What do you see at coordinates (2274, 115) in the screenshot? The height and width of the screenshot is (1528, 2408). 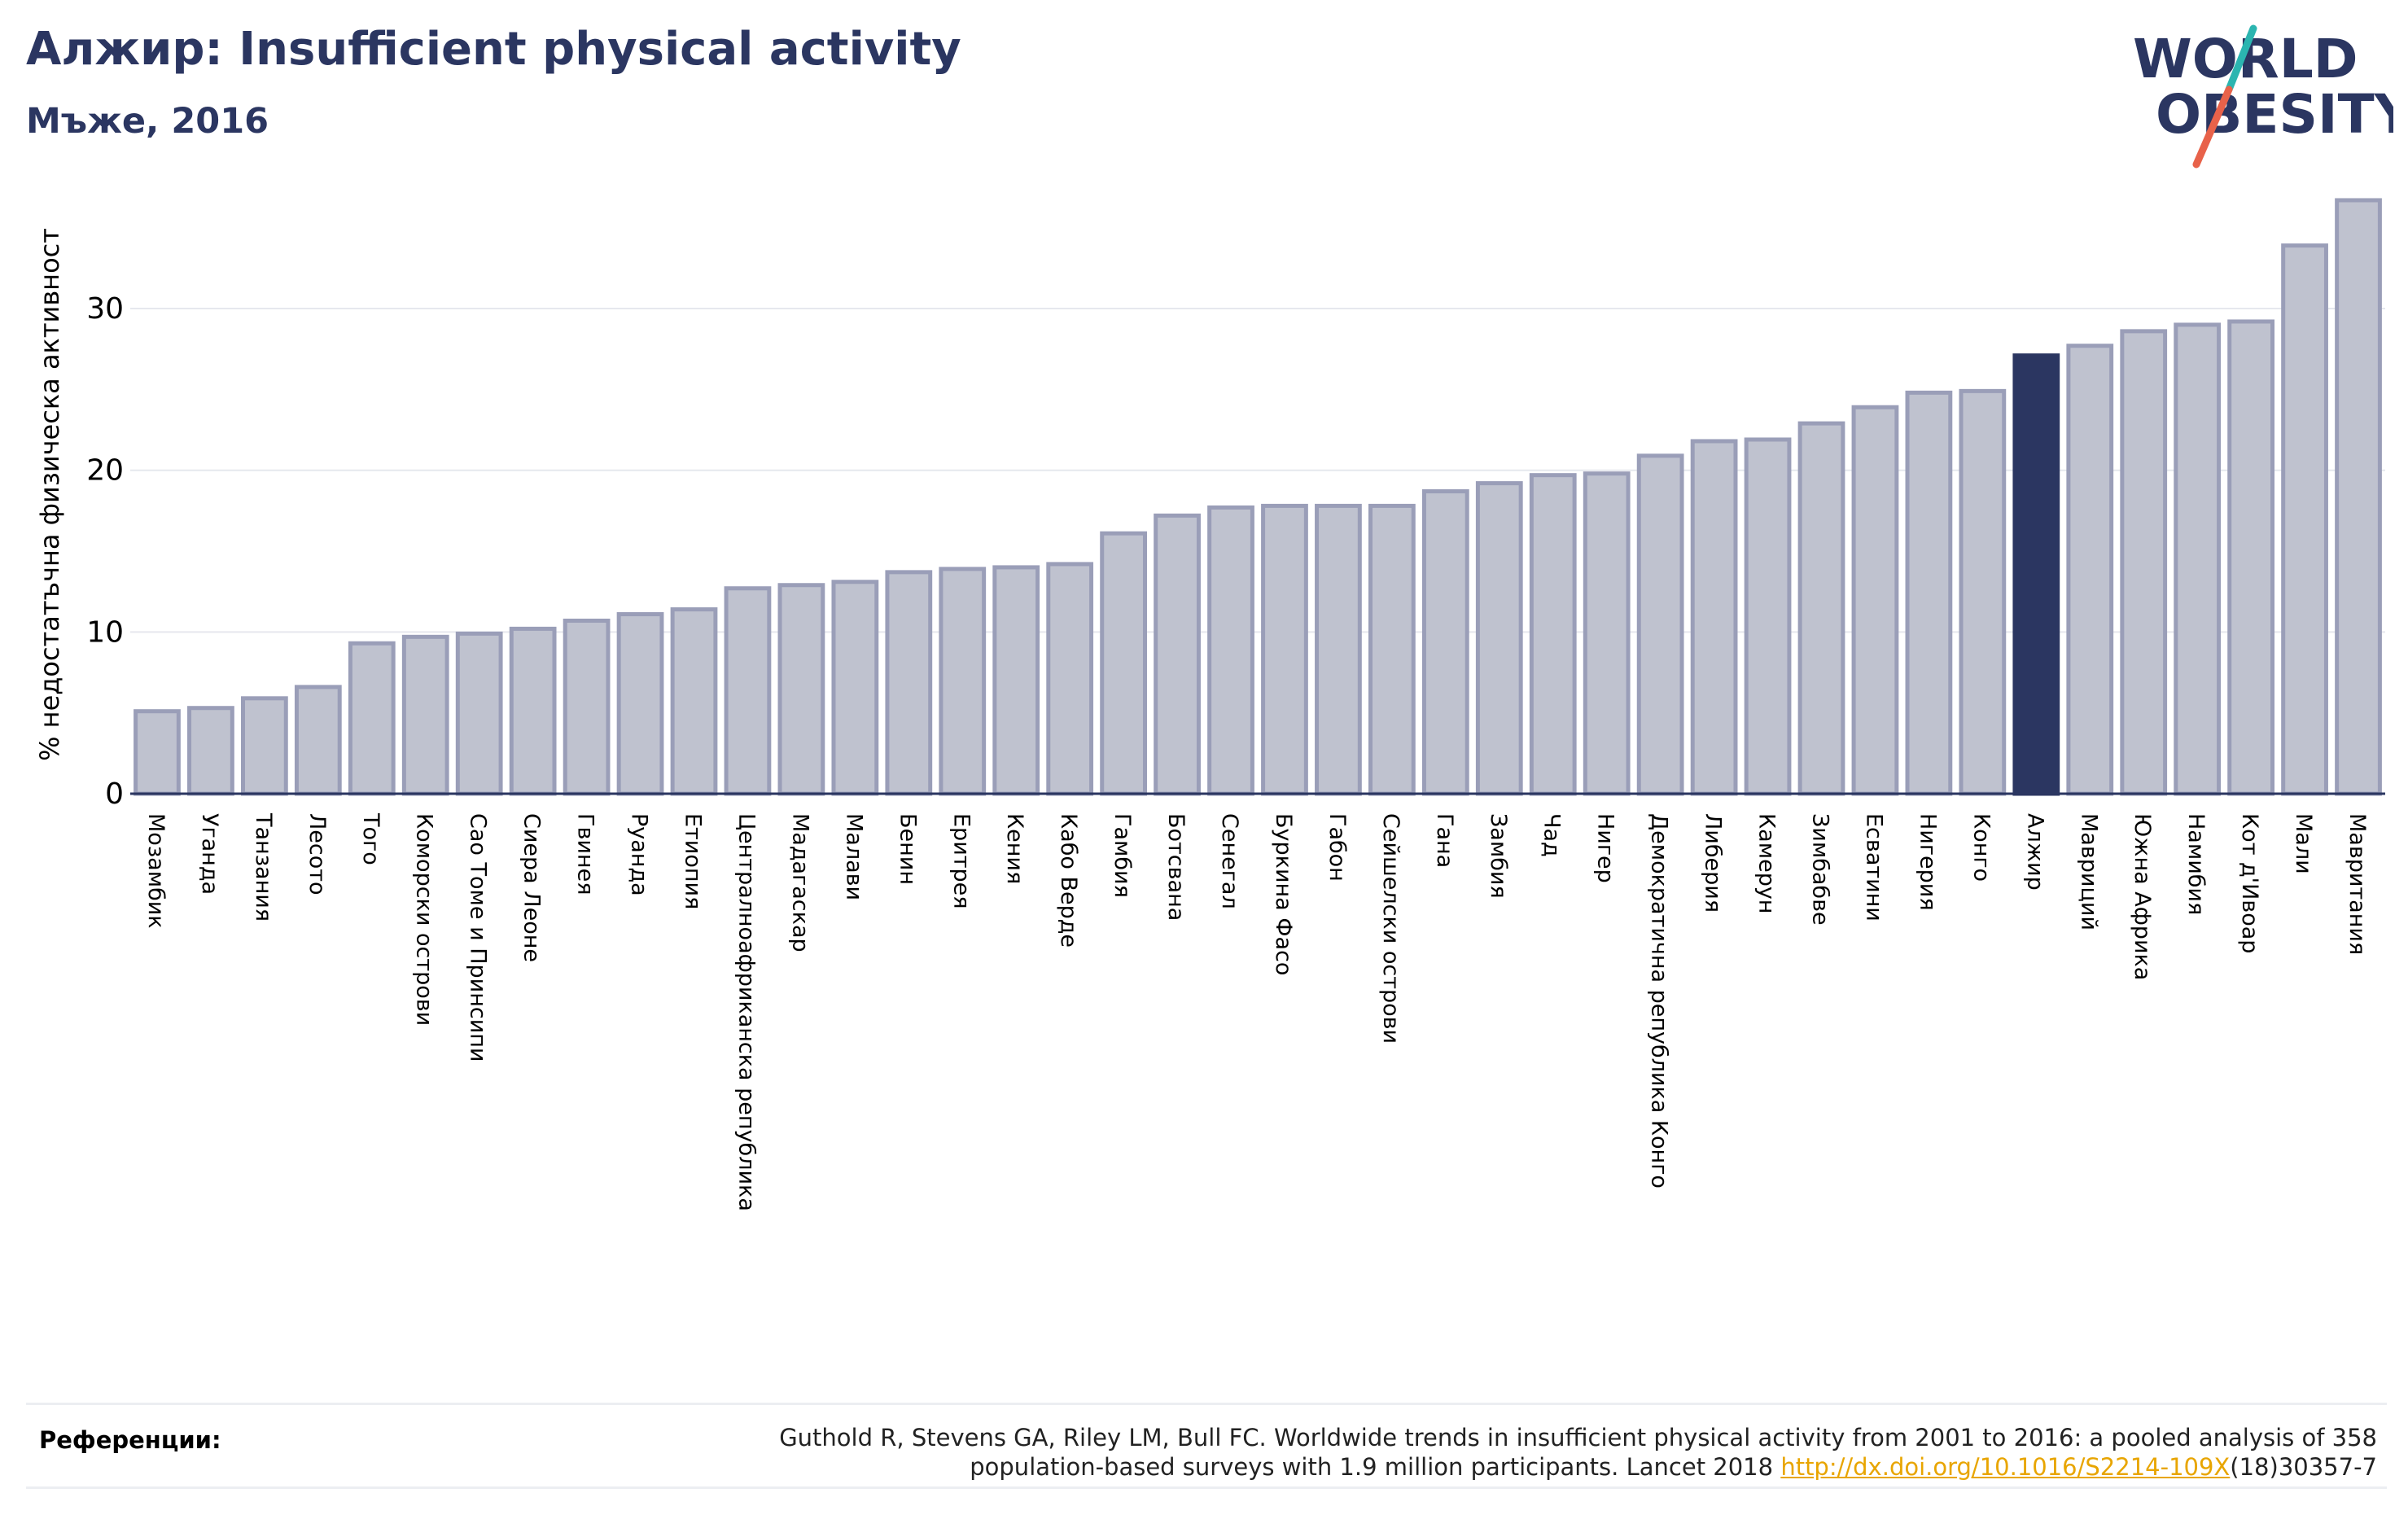 I see `logo-text-obesity: OBESITY` at bounding box center [2274, 115].